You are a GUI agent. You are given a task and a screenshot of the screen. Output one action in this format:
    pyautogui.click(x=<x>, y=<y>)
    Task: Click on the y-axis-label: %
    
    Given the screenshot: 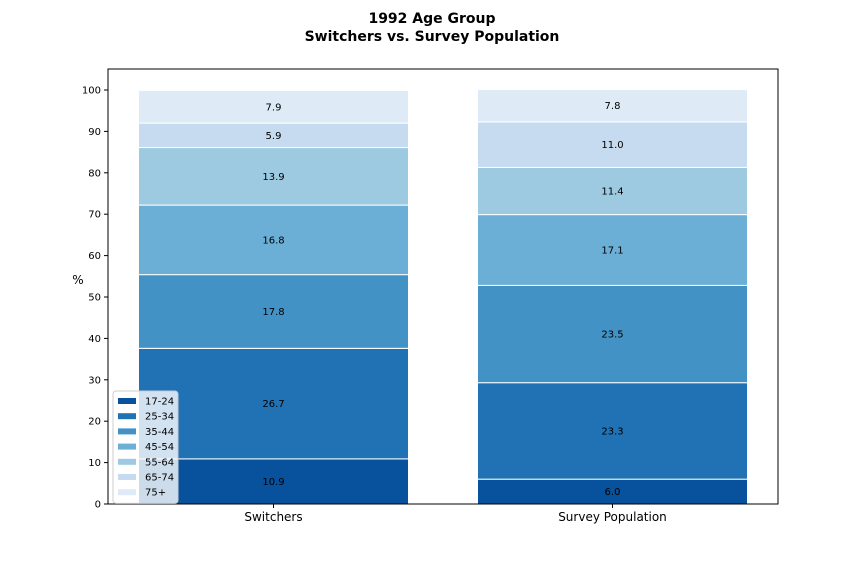 What is the action you would take?
    pyautogui.click(x=77, y=280)
    